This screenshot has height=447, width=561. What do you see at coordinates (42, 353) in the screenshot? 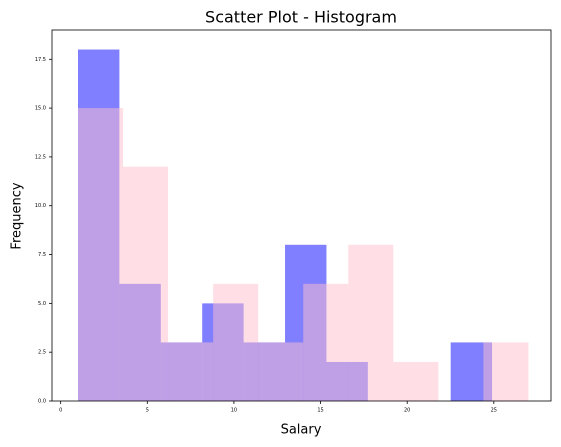
I see `y-tick-label: 2.5` at bounding box center [42, 353].